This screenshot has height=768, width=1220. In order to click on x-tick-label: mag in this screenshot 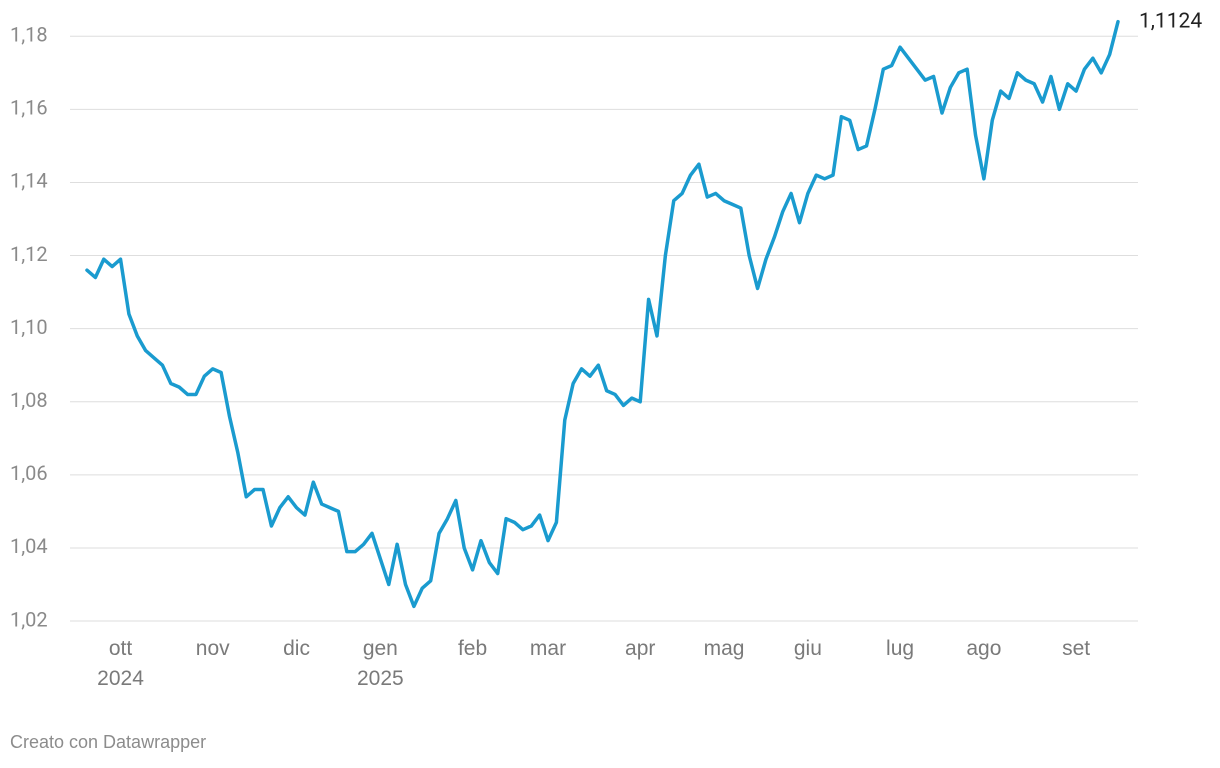, I will do `click(724, 648)`.